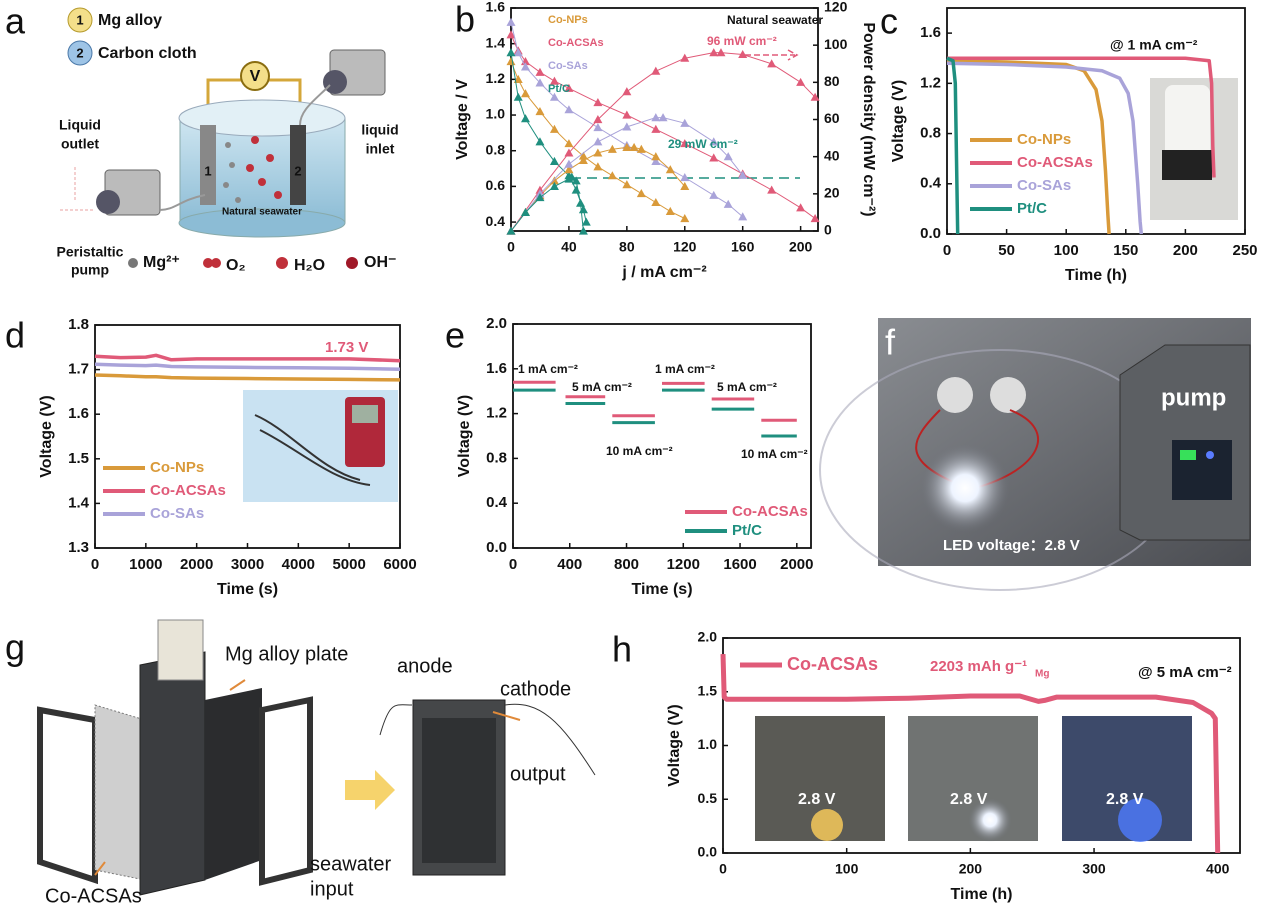 The image size is (1268, 923). Describe the element at coordinates (298, 165) in the screenshot. I see `electrode` at that location.